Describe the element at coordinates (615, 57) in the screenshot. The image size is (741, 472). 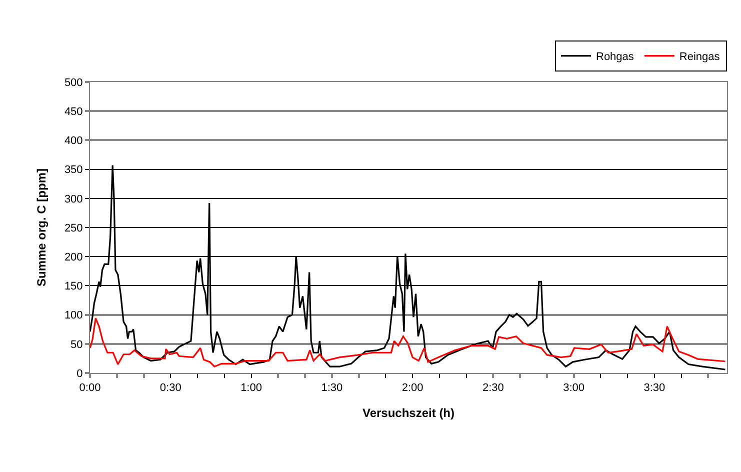
I see `legend-label: Rohgas` at that location.